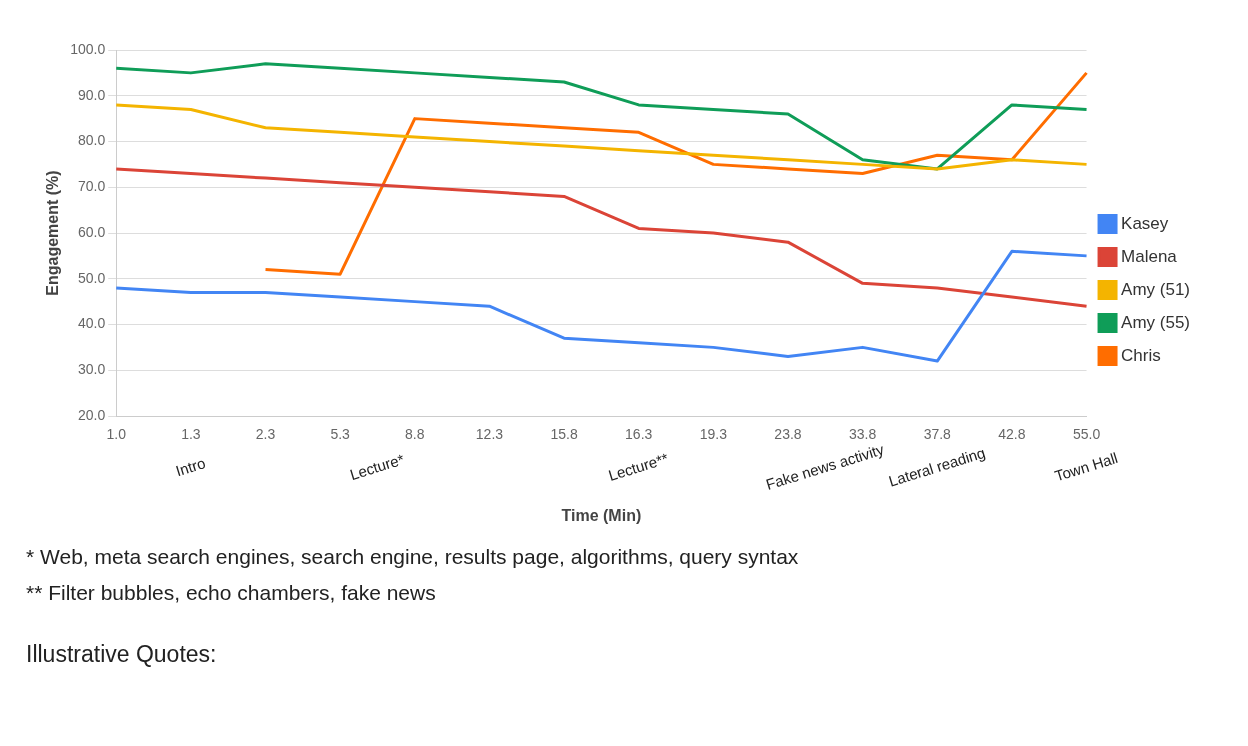 Image resolution: width=1248 pixels, height=746 pixels. What do you see at coordinates (788, 434) in the screenshot?
I see `x-tick-label: 23.8` at bounding box center [788, 434].